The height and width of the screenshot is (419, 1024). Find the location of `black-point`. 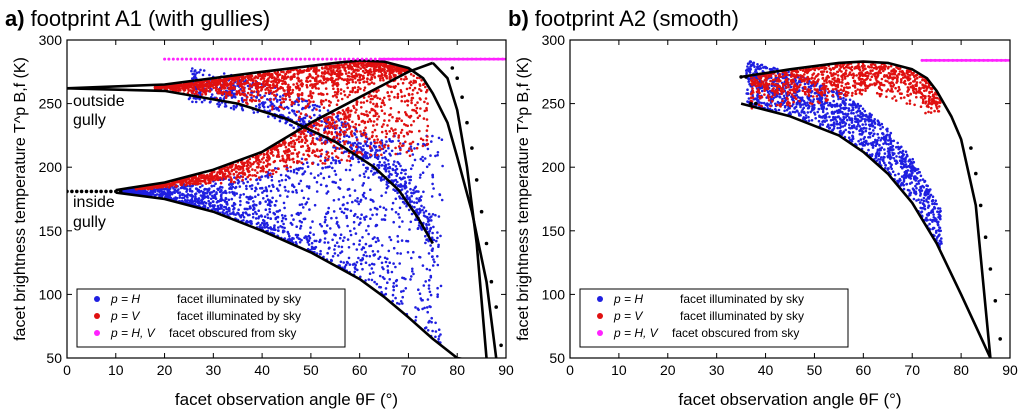

black-point is located at coordinates (496, 307).